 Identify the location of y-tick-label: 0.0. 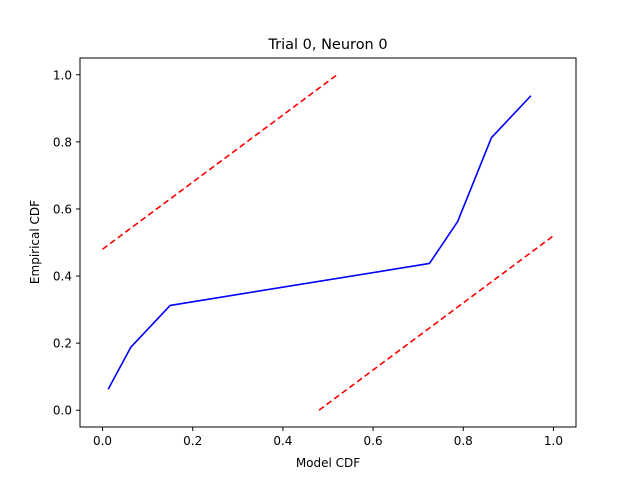
(62, 411).